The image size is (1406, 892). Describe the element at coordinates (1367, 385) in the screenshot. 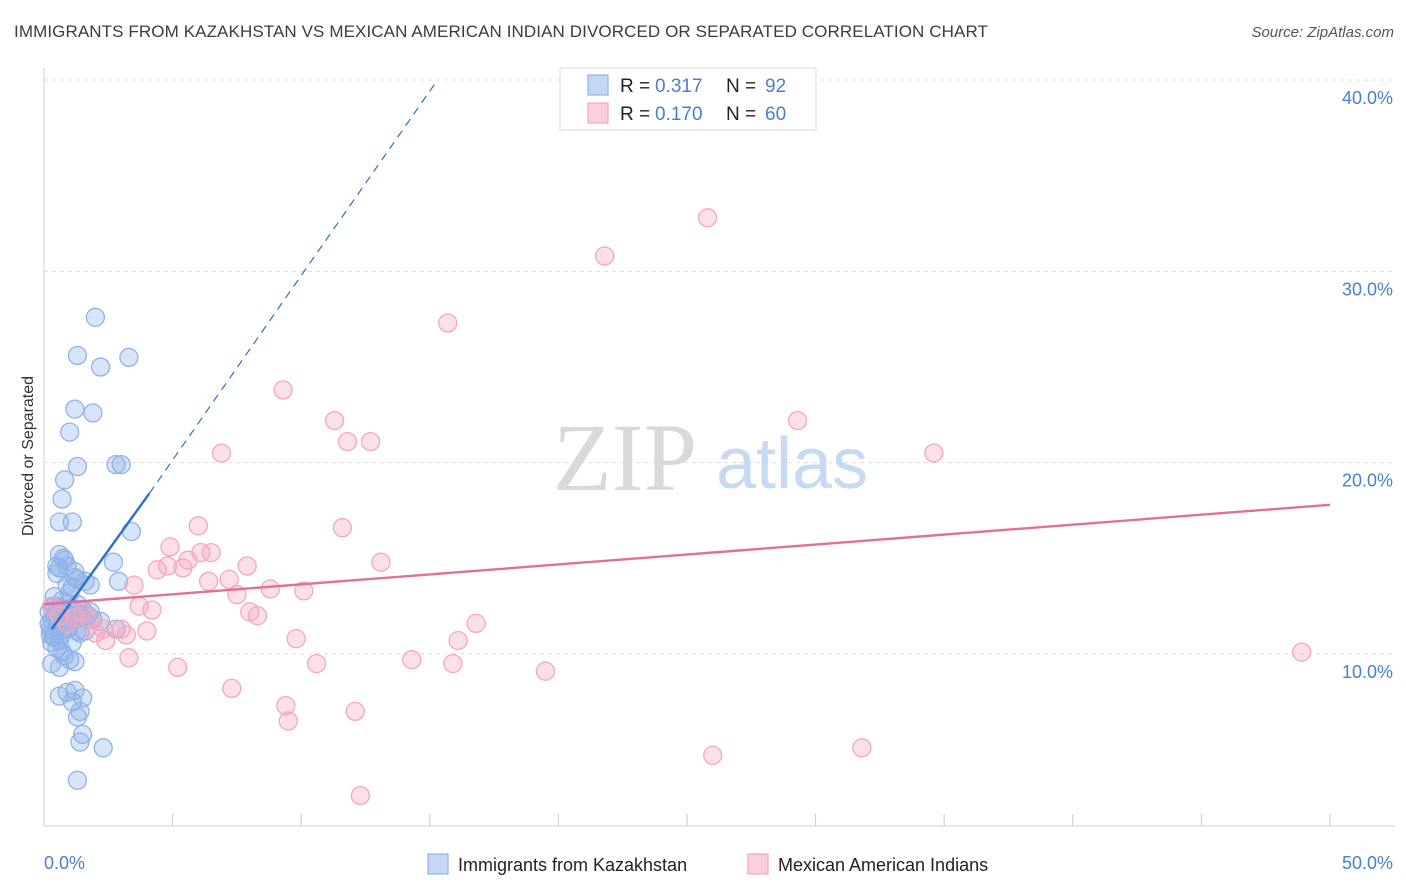

I see `y-tick-labels: 10.0% 20.0% 30.0% 40.0%` at that location.